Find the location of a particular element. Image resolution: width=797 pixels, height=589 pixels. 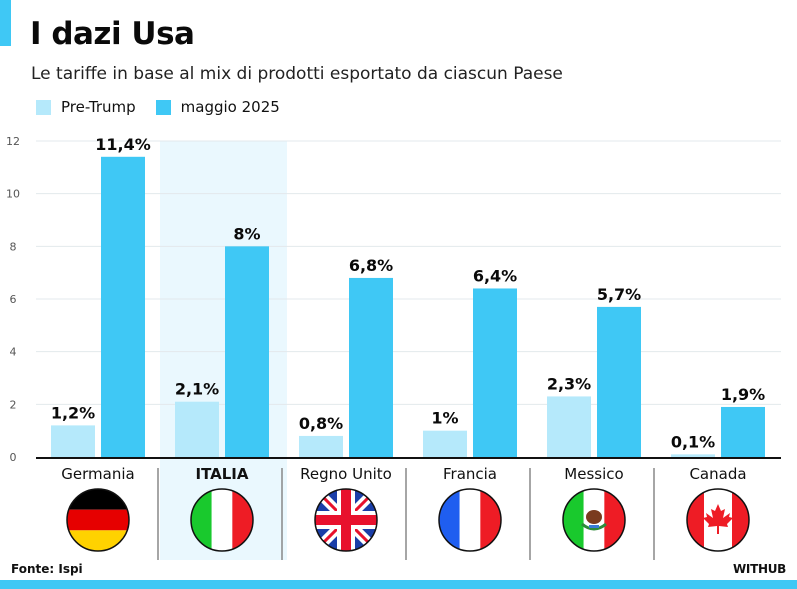

legend-swatch-pre-trump is located at coordinates (43, 107).